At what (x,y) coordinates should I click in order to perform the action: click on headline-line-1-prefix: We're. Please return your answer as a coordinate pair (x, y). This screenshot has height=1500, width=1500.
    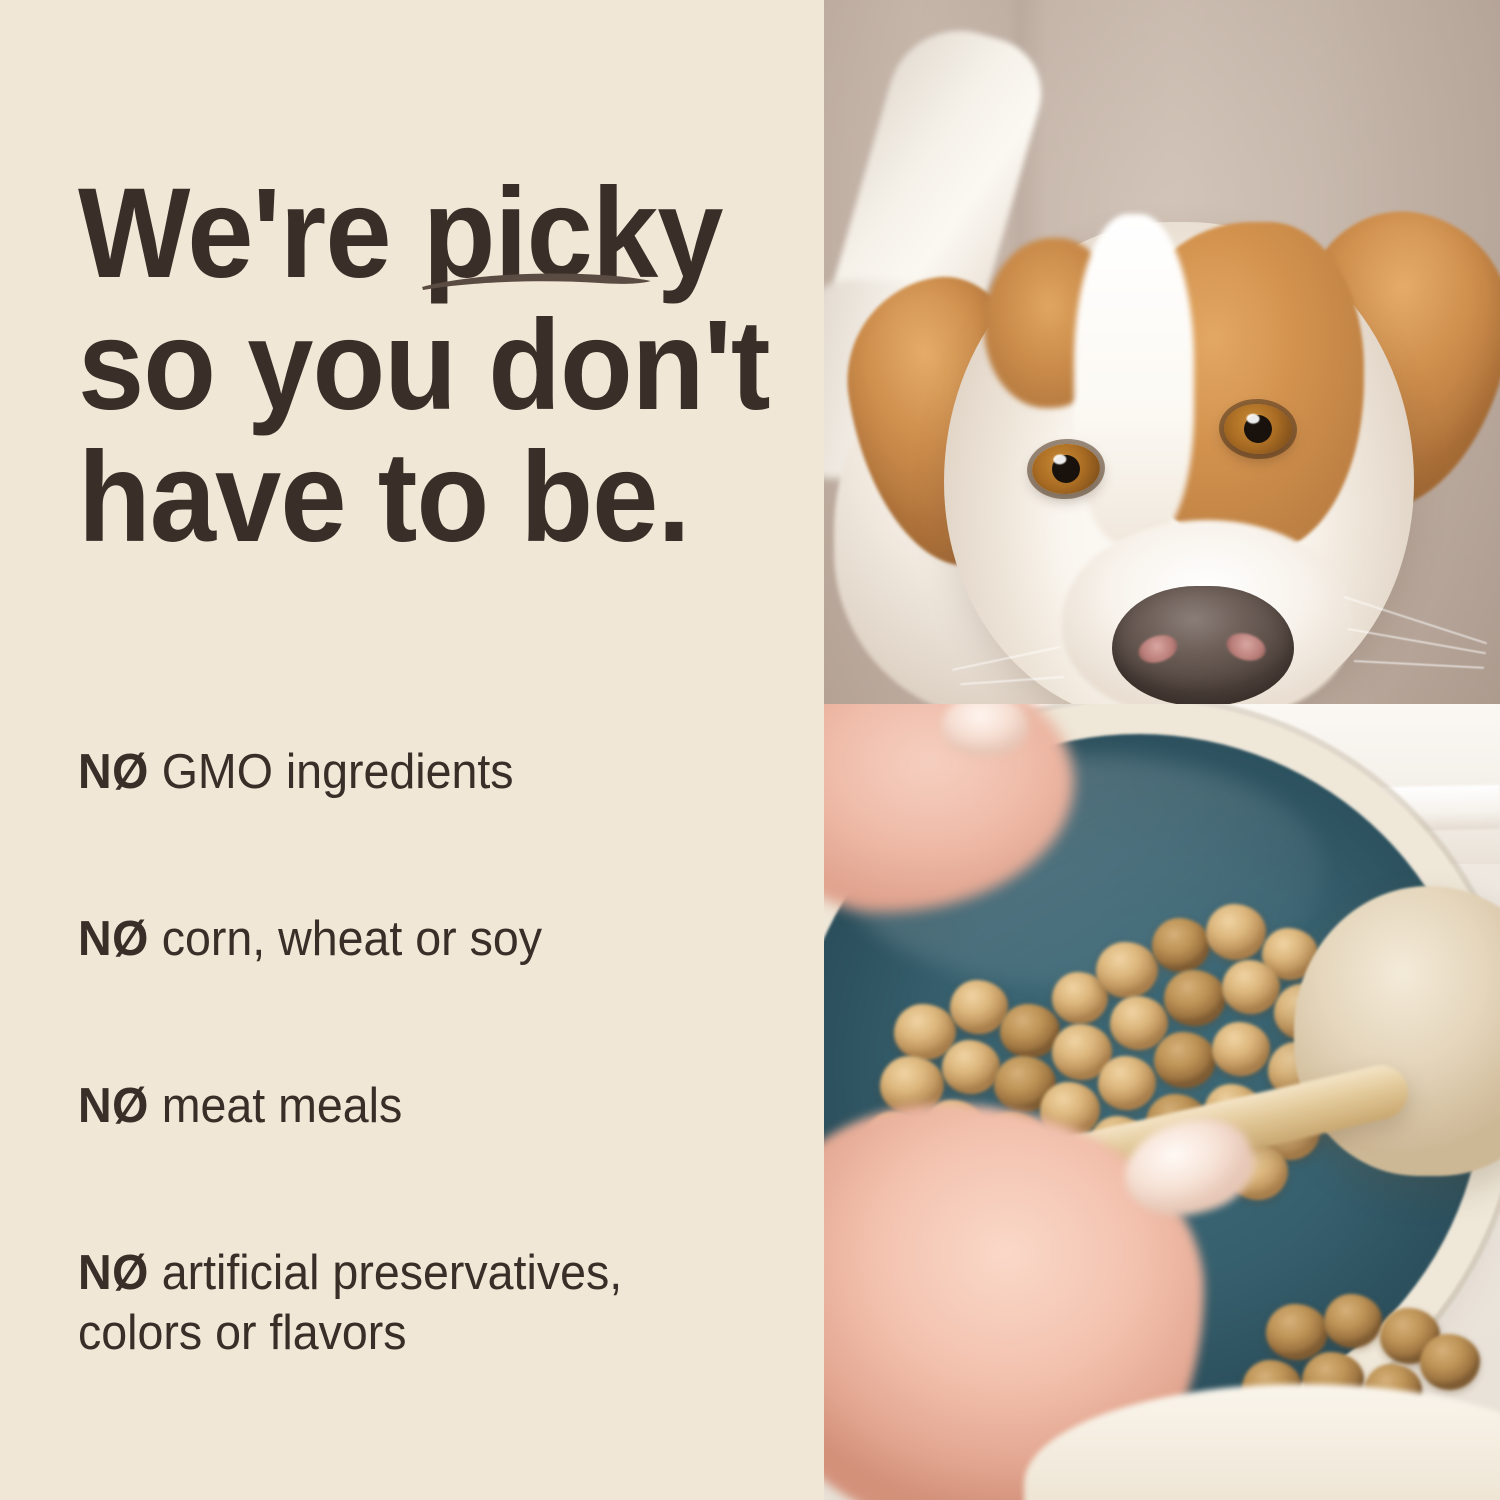
    Looking at the image, I should click on (250, 233).